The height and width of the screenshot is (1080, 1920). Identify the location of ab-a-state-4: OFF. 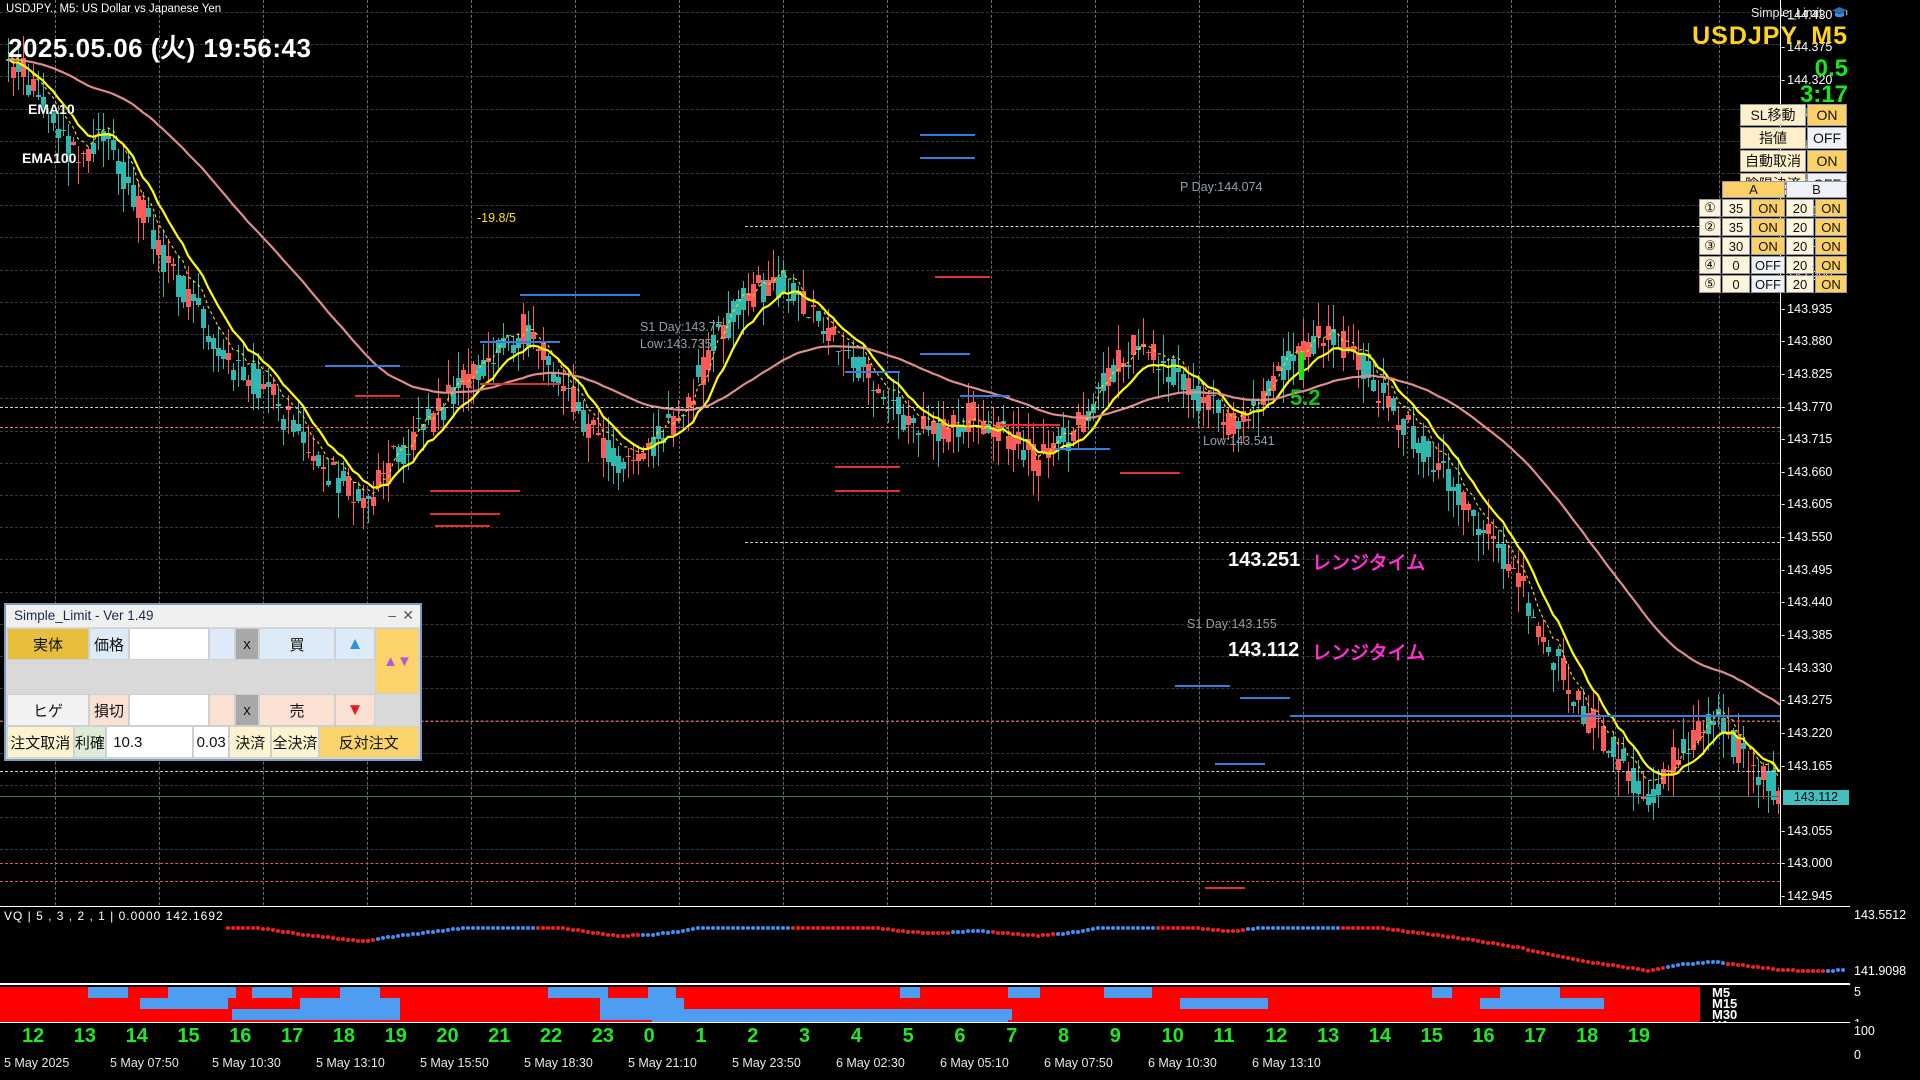
(1768, 284).